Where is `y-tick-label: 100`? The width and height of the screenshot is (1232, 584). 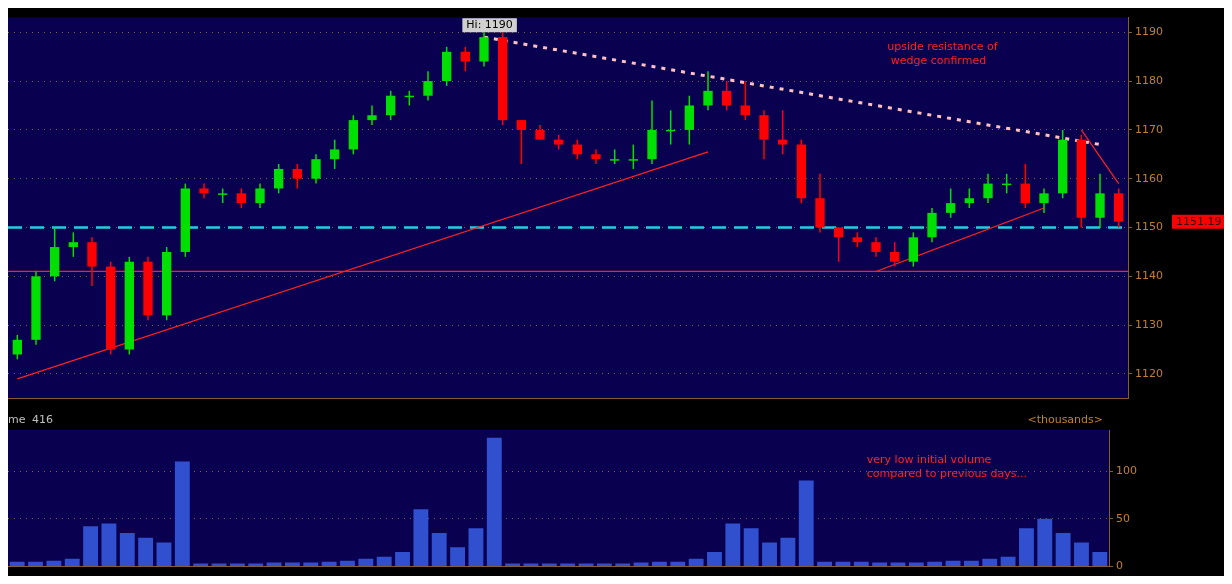
y-tick-label: 100 is located at coordinates (1126, 470).